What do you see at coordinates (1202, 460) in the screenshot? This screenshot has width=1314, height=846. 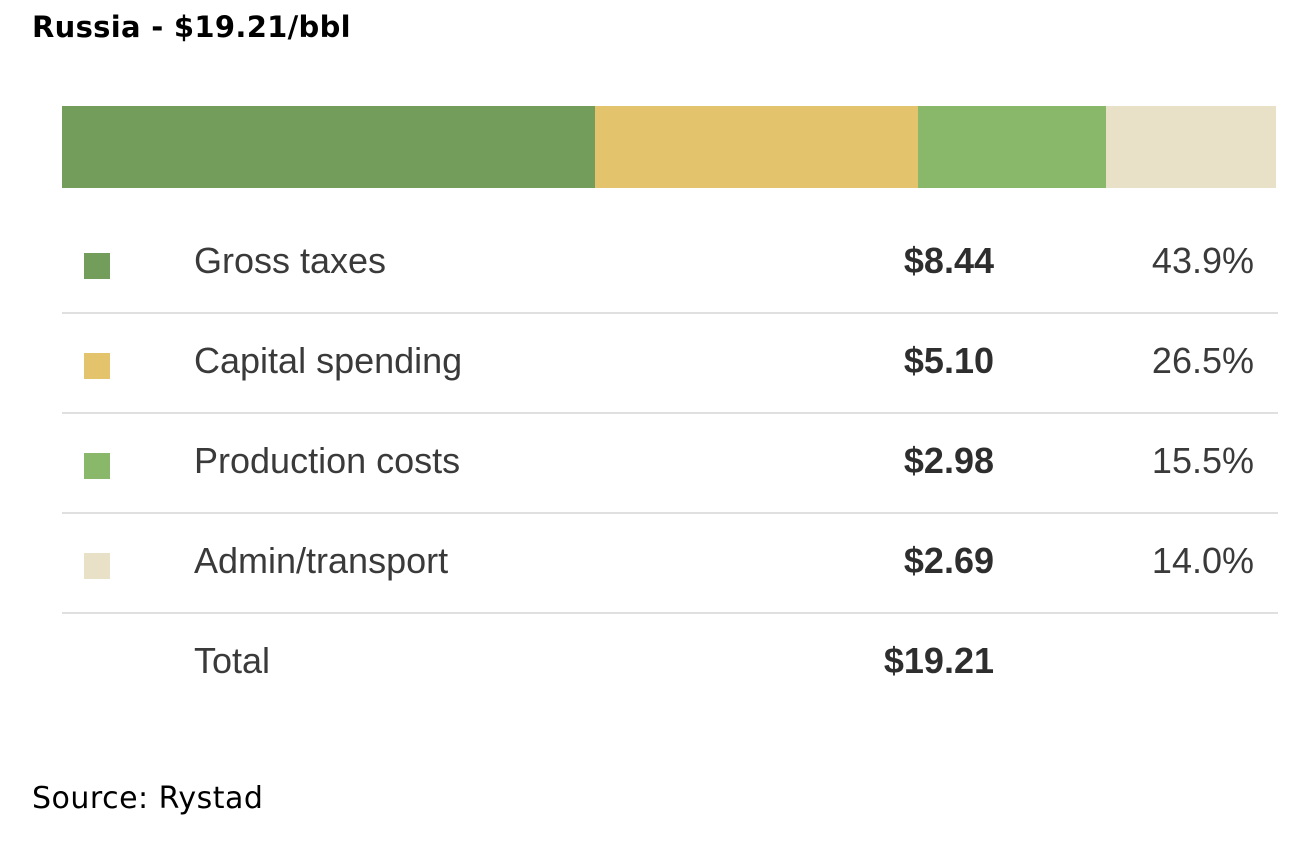 I see `percent-label: 15.5%` at bounding box center [1202, 460].